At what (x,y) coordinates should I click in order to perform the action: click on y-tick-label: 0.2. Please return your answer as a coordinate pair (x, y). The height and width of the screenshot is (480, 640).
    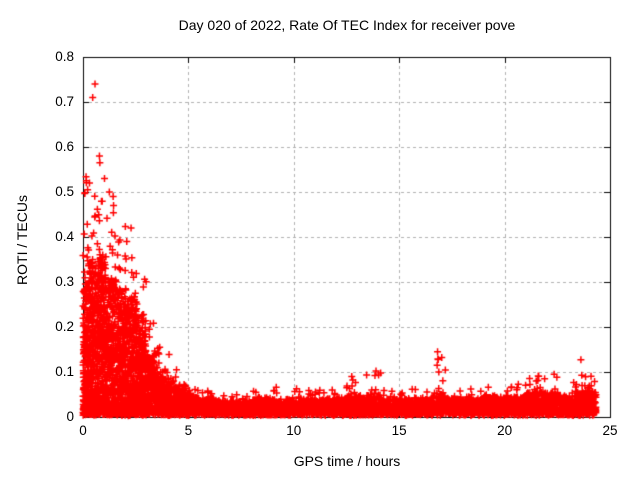
    Looking at the image, I should click on (64, 326).